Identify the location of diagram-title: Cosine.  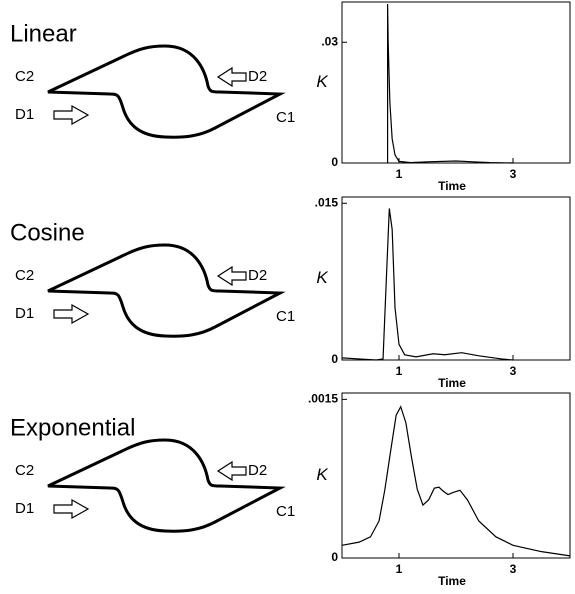
(47, 232).